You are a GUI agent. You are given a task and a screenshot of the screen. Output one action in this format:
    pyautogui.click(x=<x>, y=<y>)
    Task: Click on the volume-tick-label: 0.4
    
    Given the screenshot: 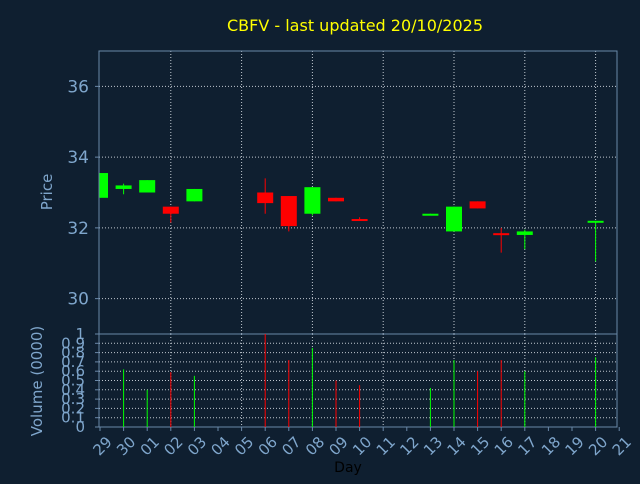 What is the action you would take?
    pyautogui.click(x=73, y=390)
    